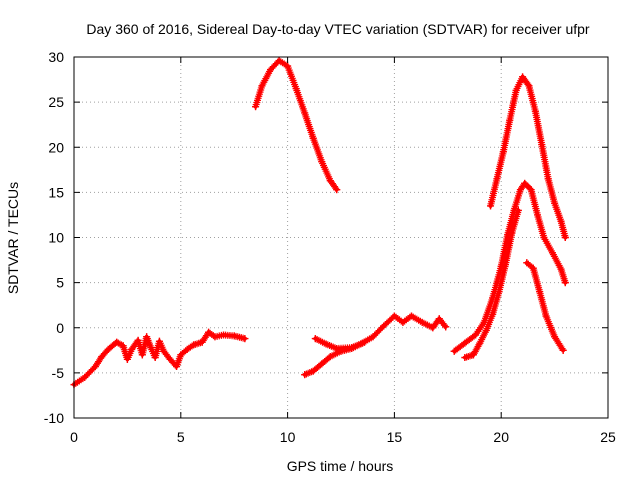  Describe the element at coordinates (56, 147) in the screenshot. I see `y-tick-label: 20` at that location.